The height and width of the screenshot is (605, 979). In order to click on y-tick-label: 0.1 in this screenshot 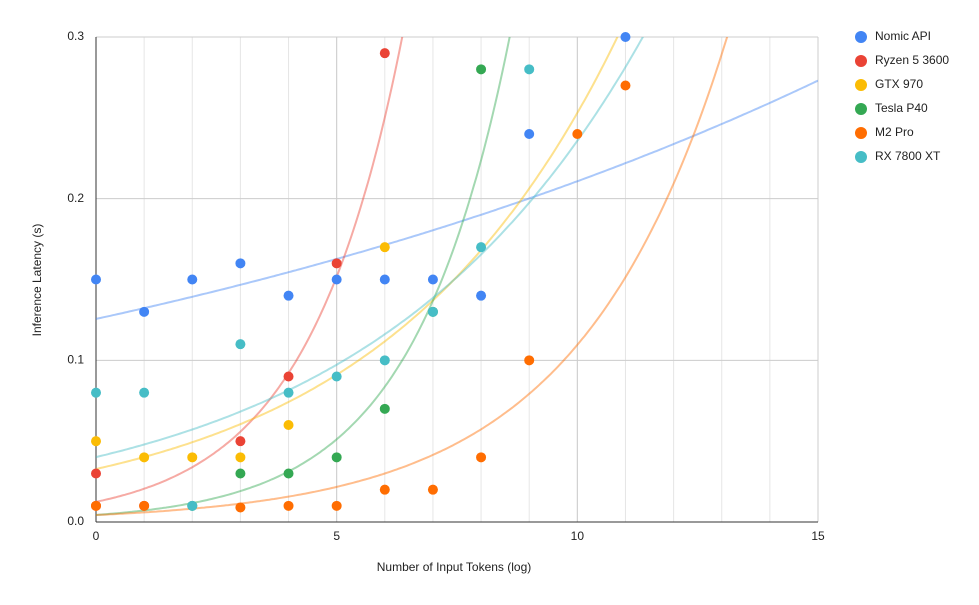, I will do `click(75, 360)`.